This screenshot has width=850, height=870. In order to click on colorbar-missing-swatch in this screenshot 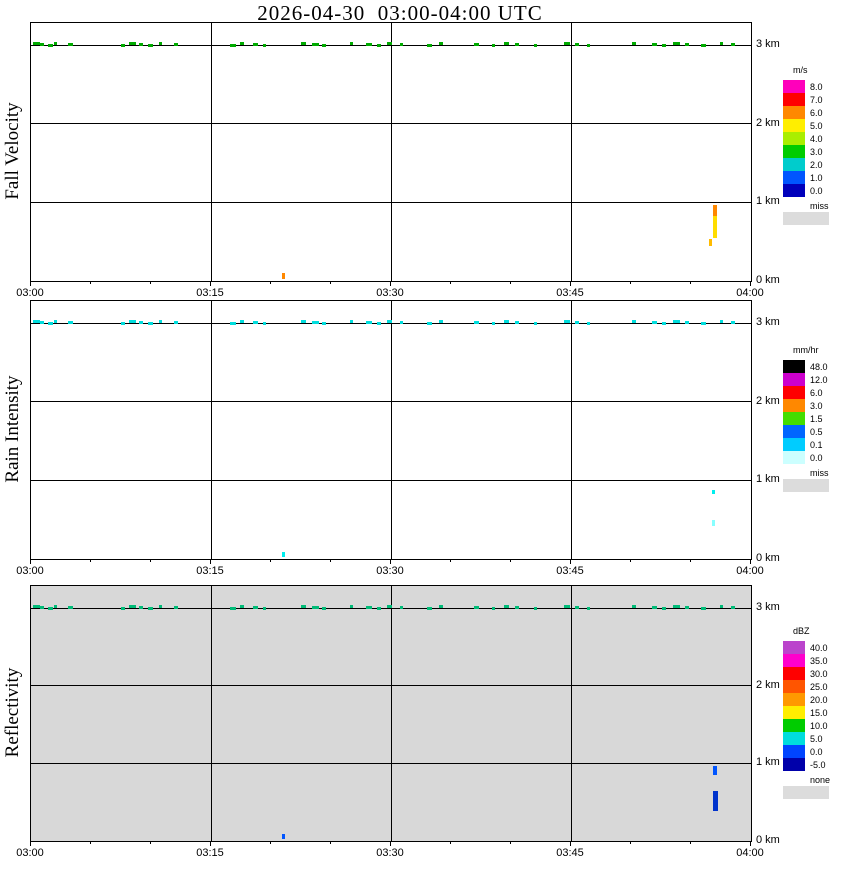, I will do `click(806, 218)`.